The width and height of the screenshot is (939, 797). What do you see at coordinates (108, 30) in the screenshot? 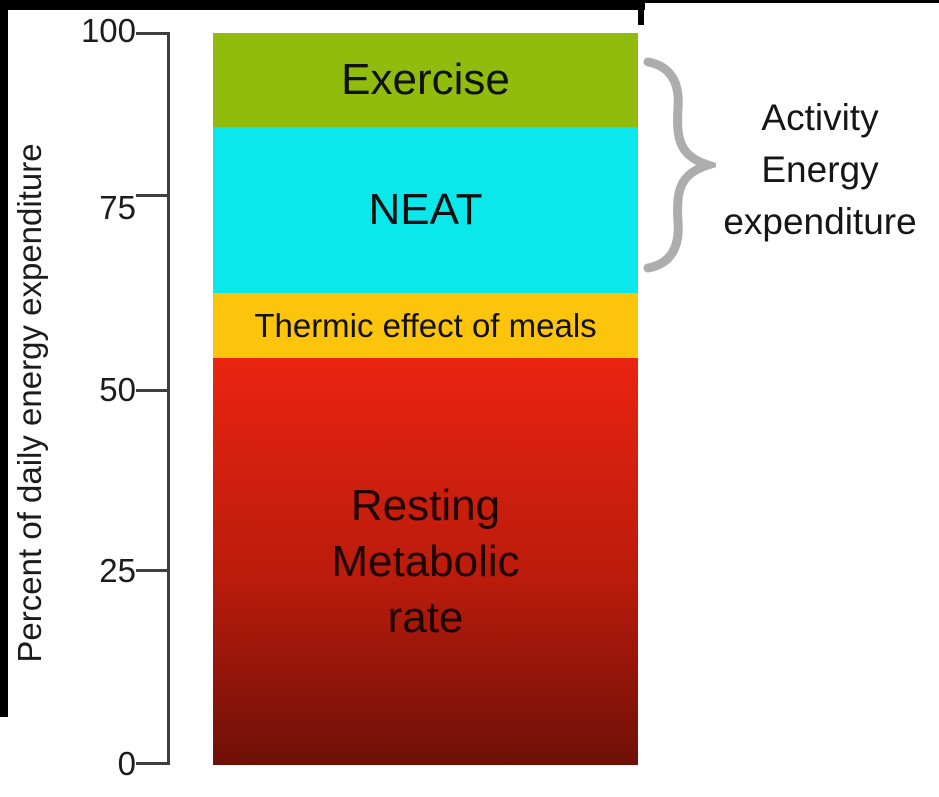
I see `tick-label-100: 100` at bounding box center [108, 30].